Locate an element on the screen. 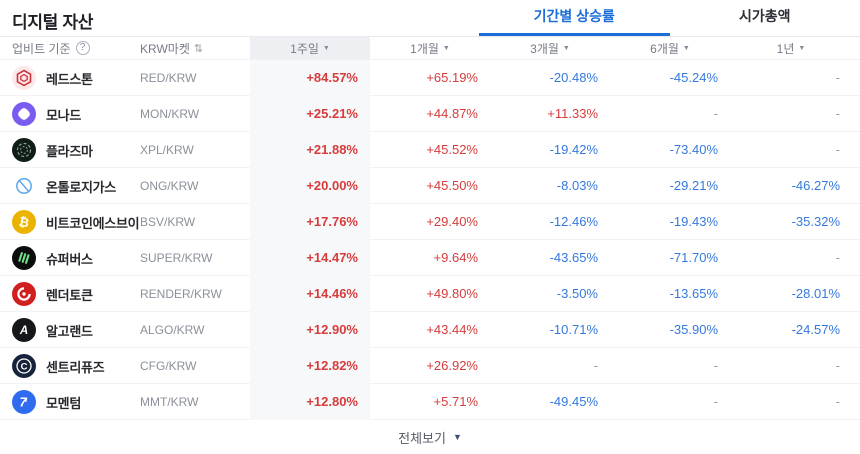 The width and height of the screenshot is (860, 454). chevron-down-icon: ▼ is located at coordinates (457, 437).